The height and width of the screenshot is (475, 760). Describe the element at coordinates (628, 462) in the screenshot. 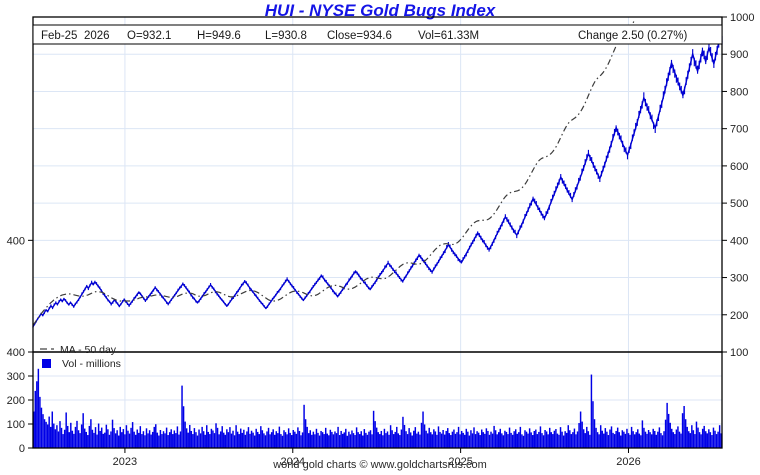

I see `year-tick-label: 2026` at that location.